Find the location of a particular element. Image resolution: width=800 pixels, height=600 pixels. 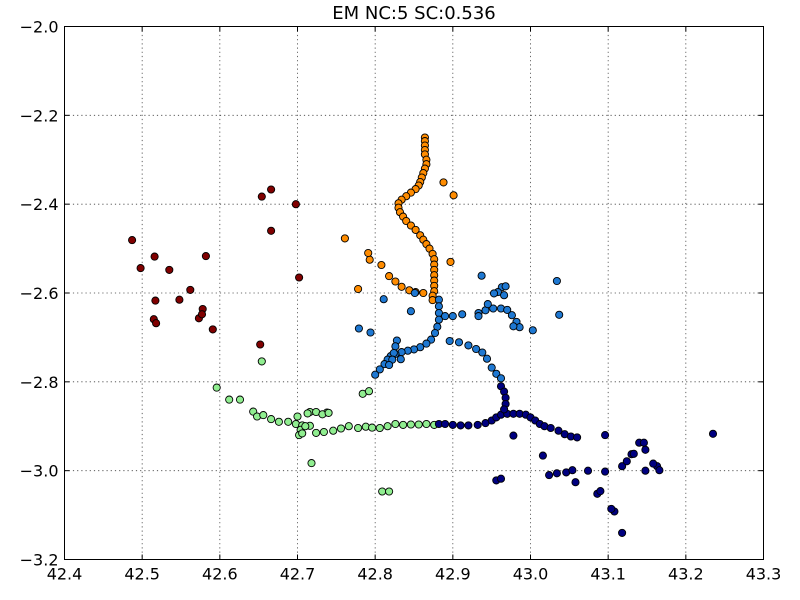

x-tick-label: 42.5 is located at coordinates (142, 574).